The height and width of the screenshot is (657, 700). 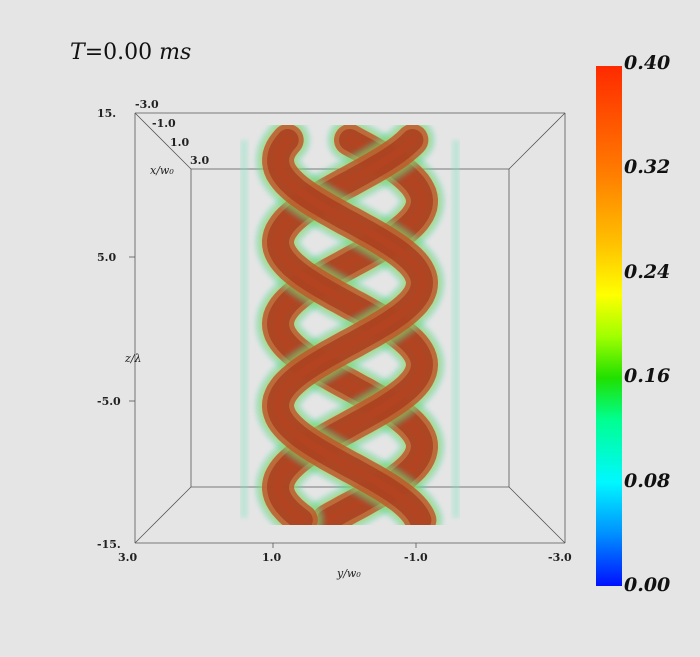 I want to click on title-value: 0.00, so click(x=128, y=52).